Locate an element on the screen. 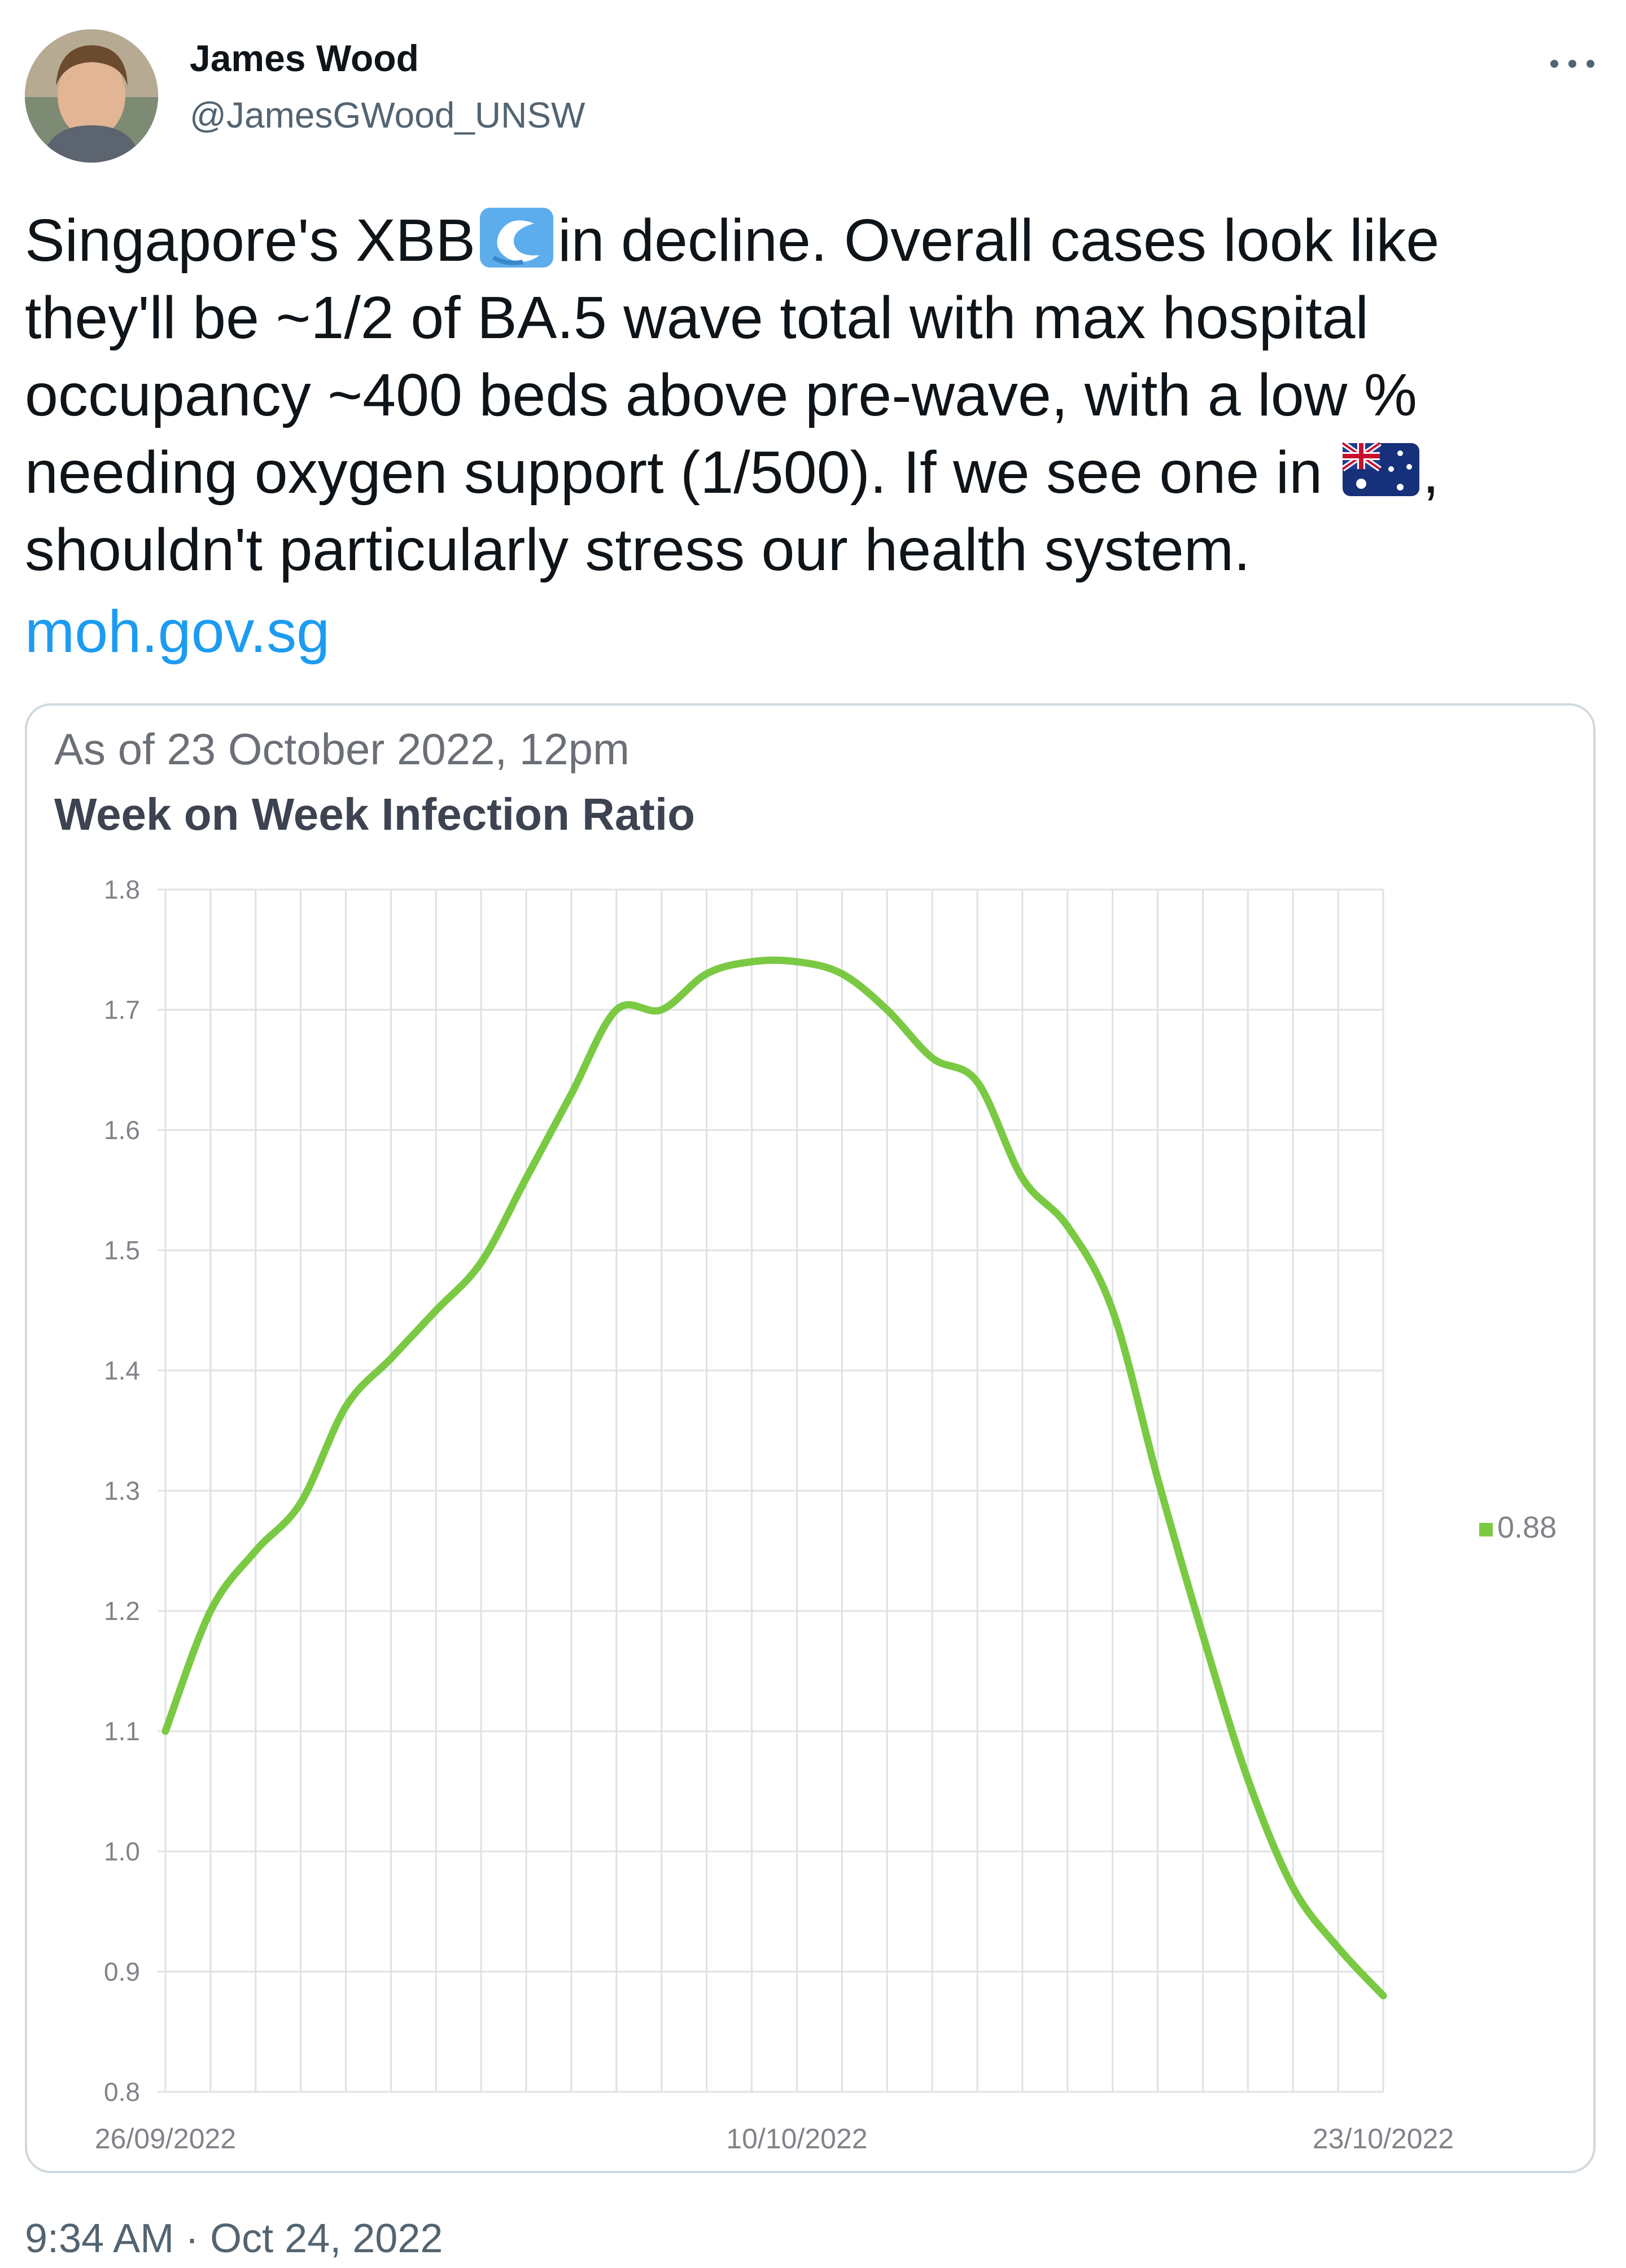 This screenshot has width=1626, height=2268. tweet-line-text: , is located at coordinates (1431, 473).